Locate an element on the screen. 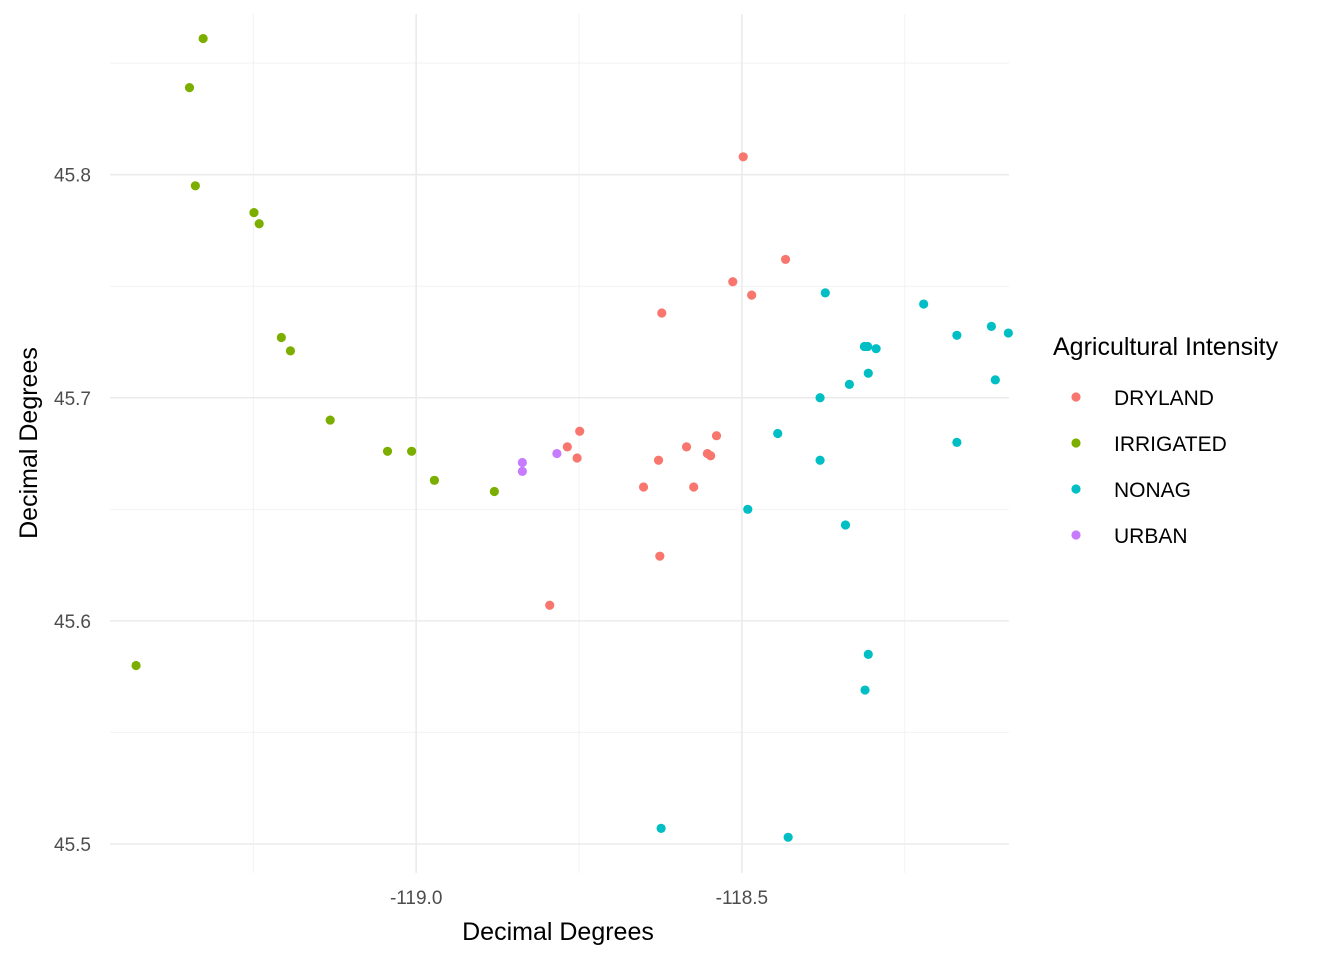 Image resolution: width=1344 pixels, height=960 pixels. legend-label-nonag: NONAG is located at coordinates (1152, 490).